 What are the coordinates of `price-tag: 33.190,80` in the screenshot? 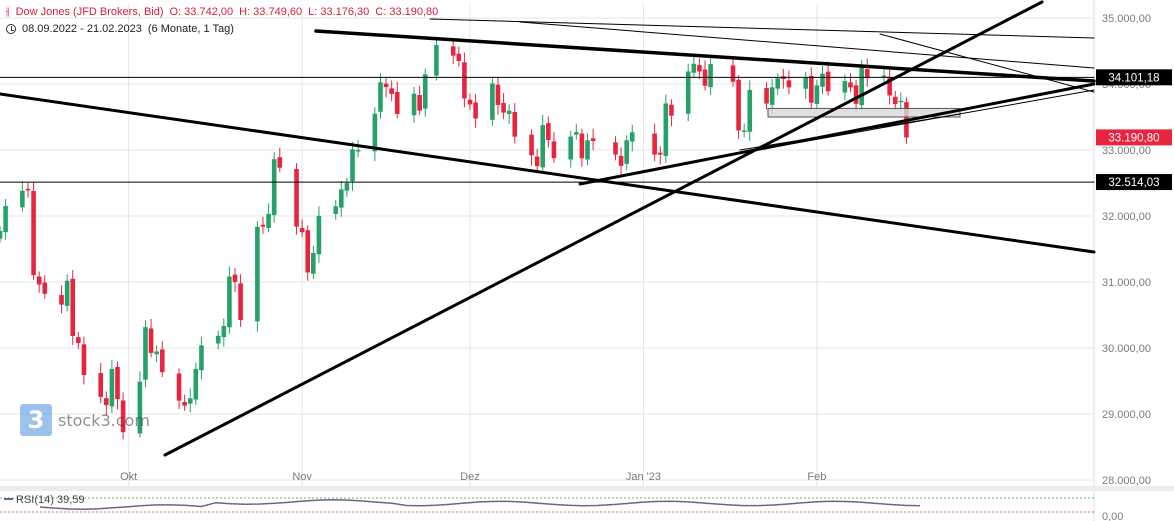 It's located at (1134, 137).